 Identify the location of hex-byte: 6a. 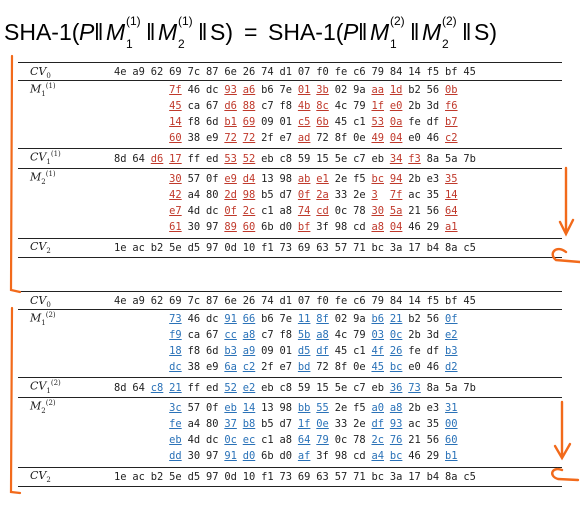
(233, 367).